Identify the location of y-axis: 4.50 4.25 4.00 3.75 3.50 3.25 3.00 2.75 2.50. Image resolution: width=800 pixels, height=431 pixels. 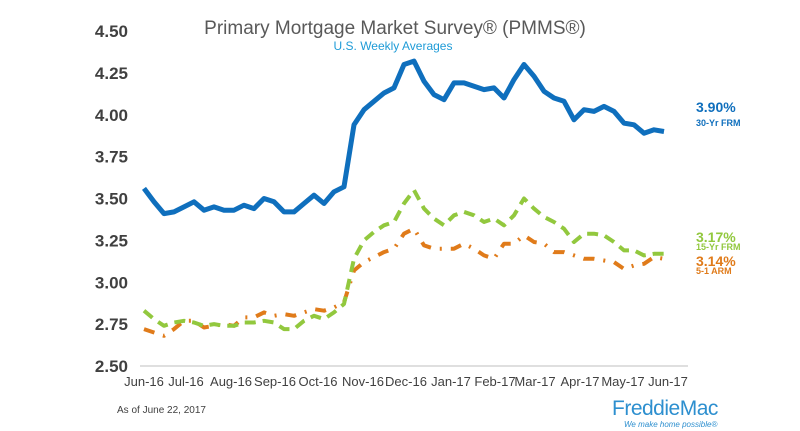
(111, 199).